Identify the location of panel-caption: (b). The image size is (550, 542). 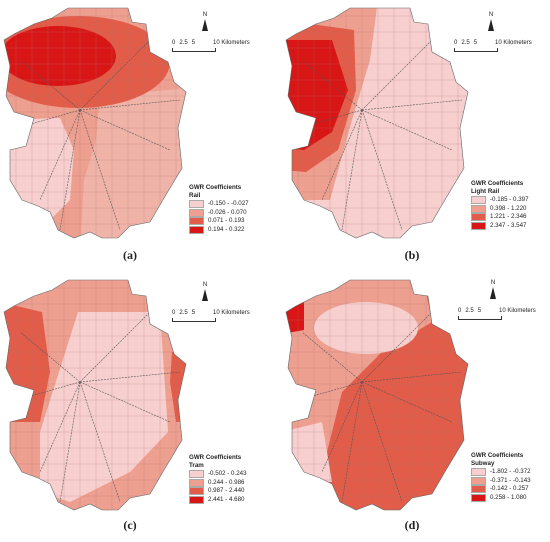
(412, 255).